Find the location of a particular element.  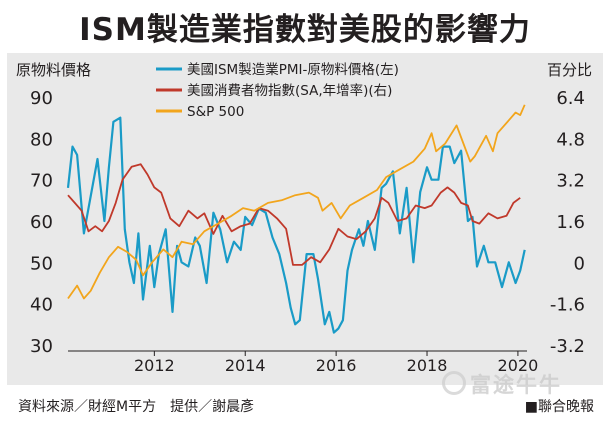

publisher-credit: ■聯合晚報 is located at coordinates (559, 407).